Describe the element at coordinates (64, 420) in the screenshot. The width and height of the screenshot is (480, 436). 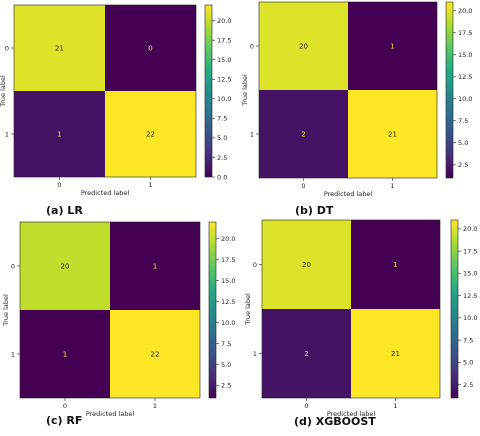
I see `panel-caption: (c) RF` at that location.